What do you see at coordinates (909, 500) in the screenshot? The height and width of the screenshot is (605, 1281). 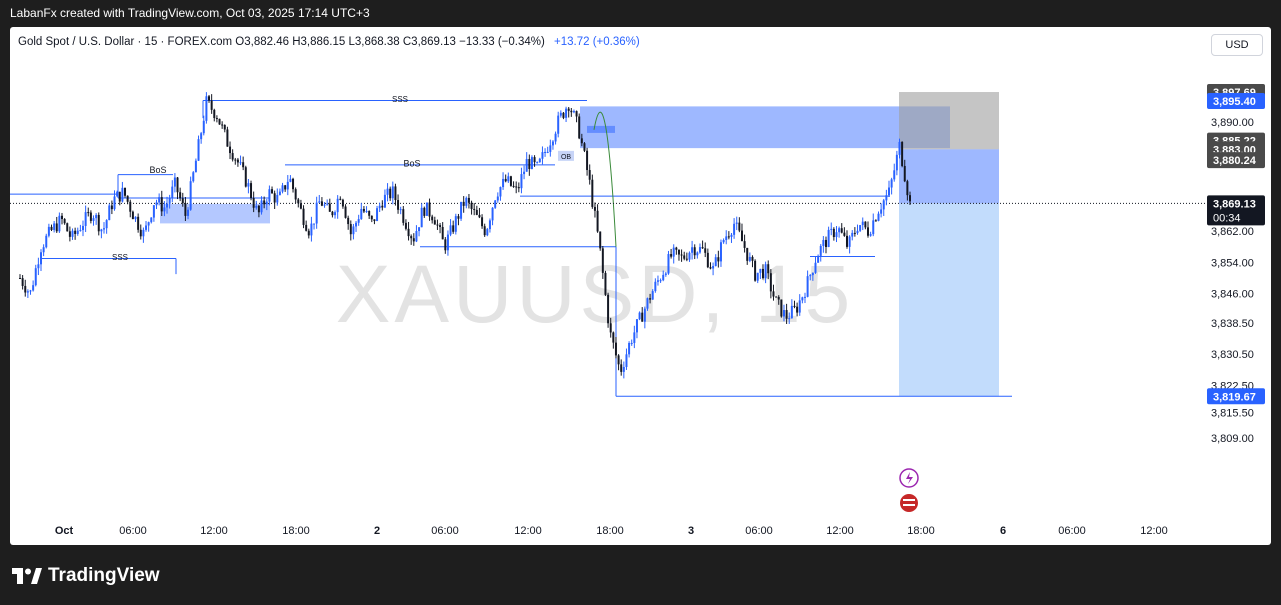 I see `flag-stripe` at bounding box center [909, 500].